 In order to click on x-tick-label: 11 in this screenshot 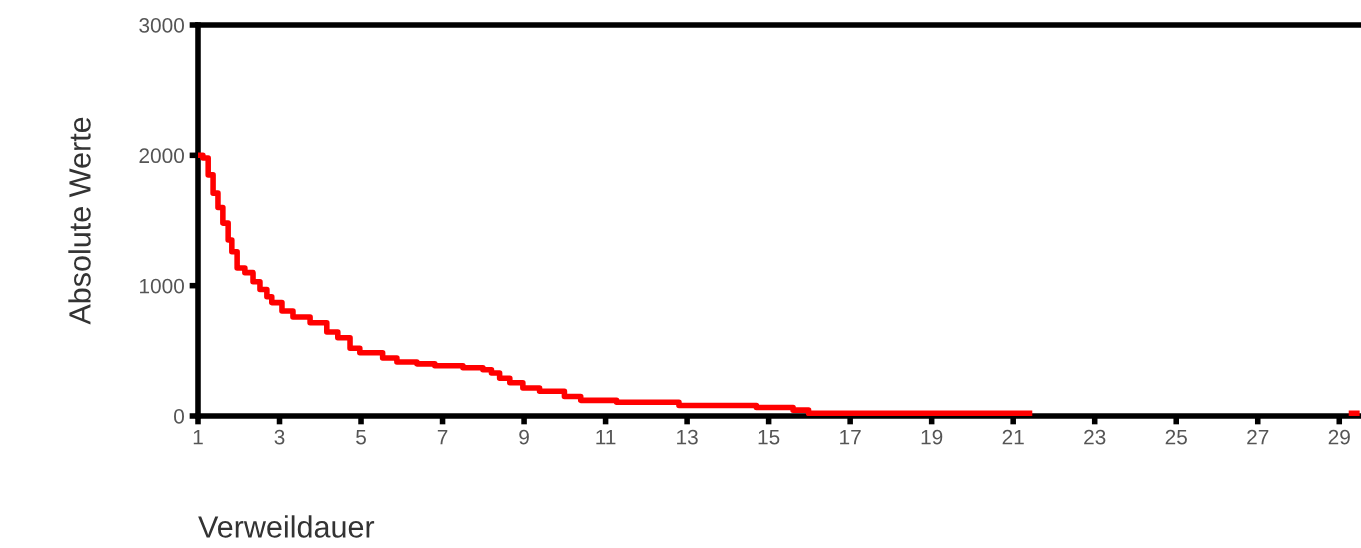, I will do `click(606, 437)`.